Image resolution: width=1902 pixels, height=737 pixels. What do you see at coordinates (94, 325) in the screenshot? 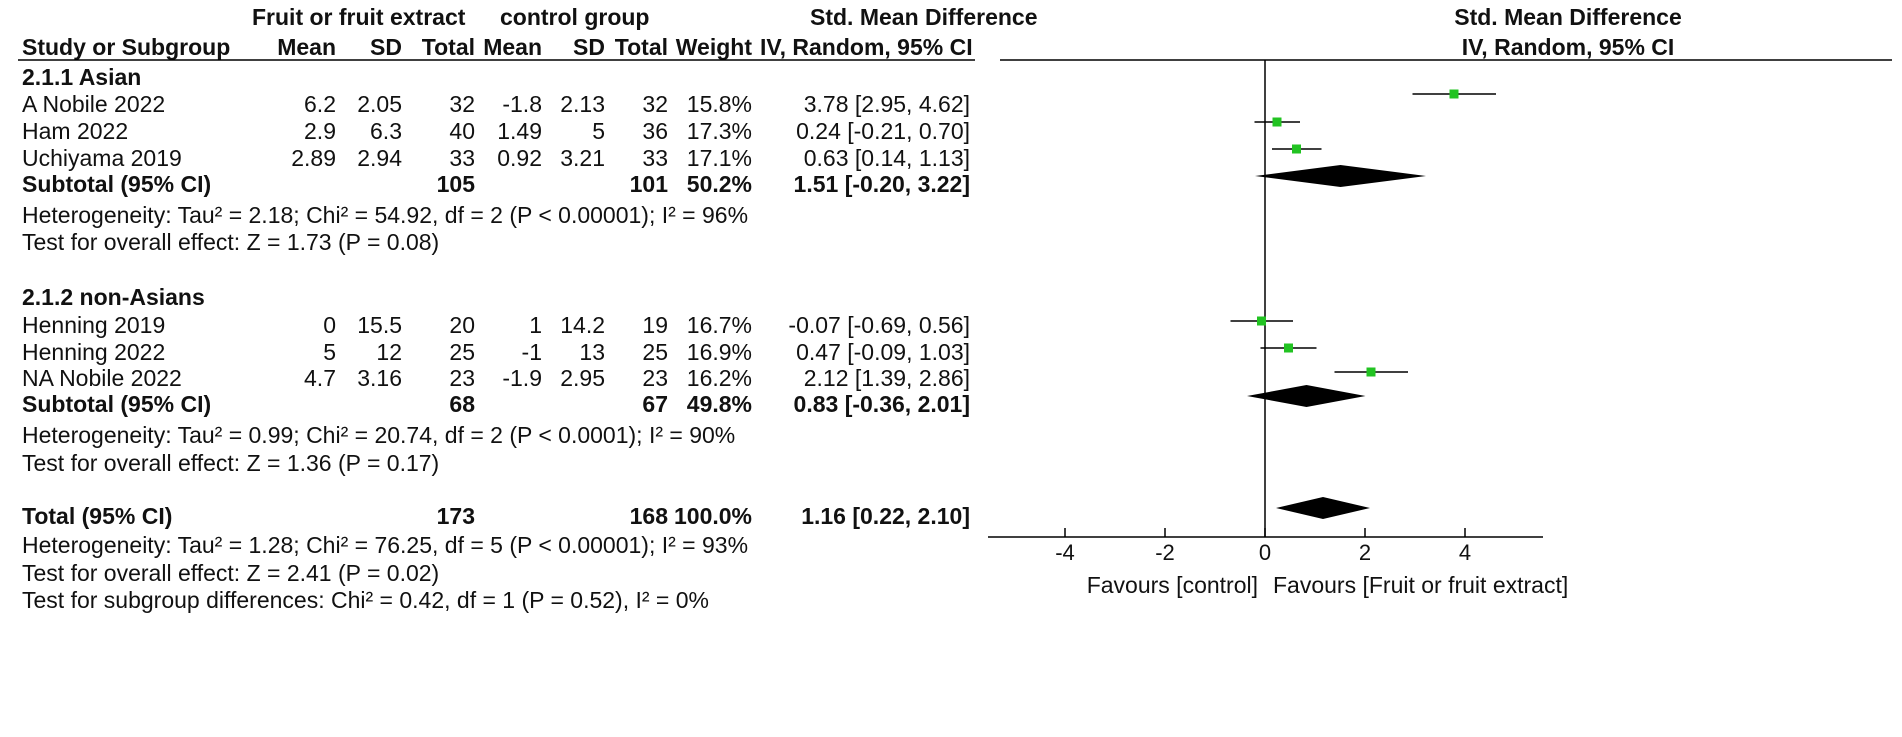
I see `study-name: Henning 2019` at bounding box center [94, 325].